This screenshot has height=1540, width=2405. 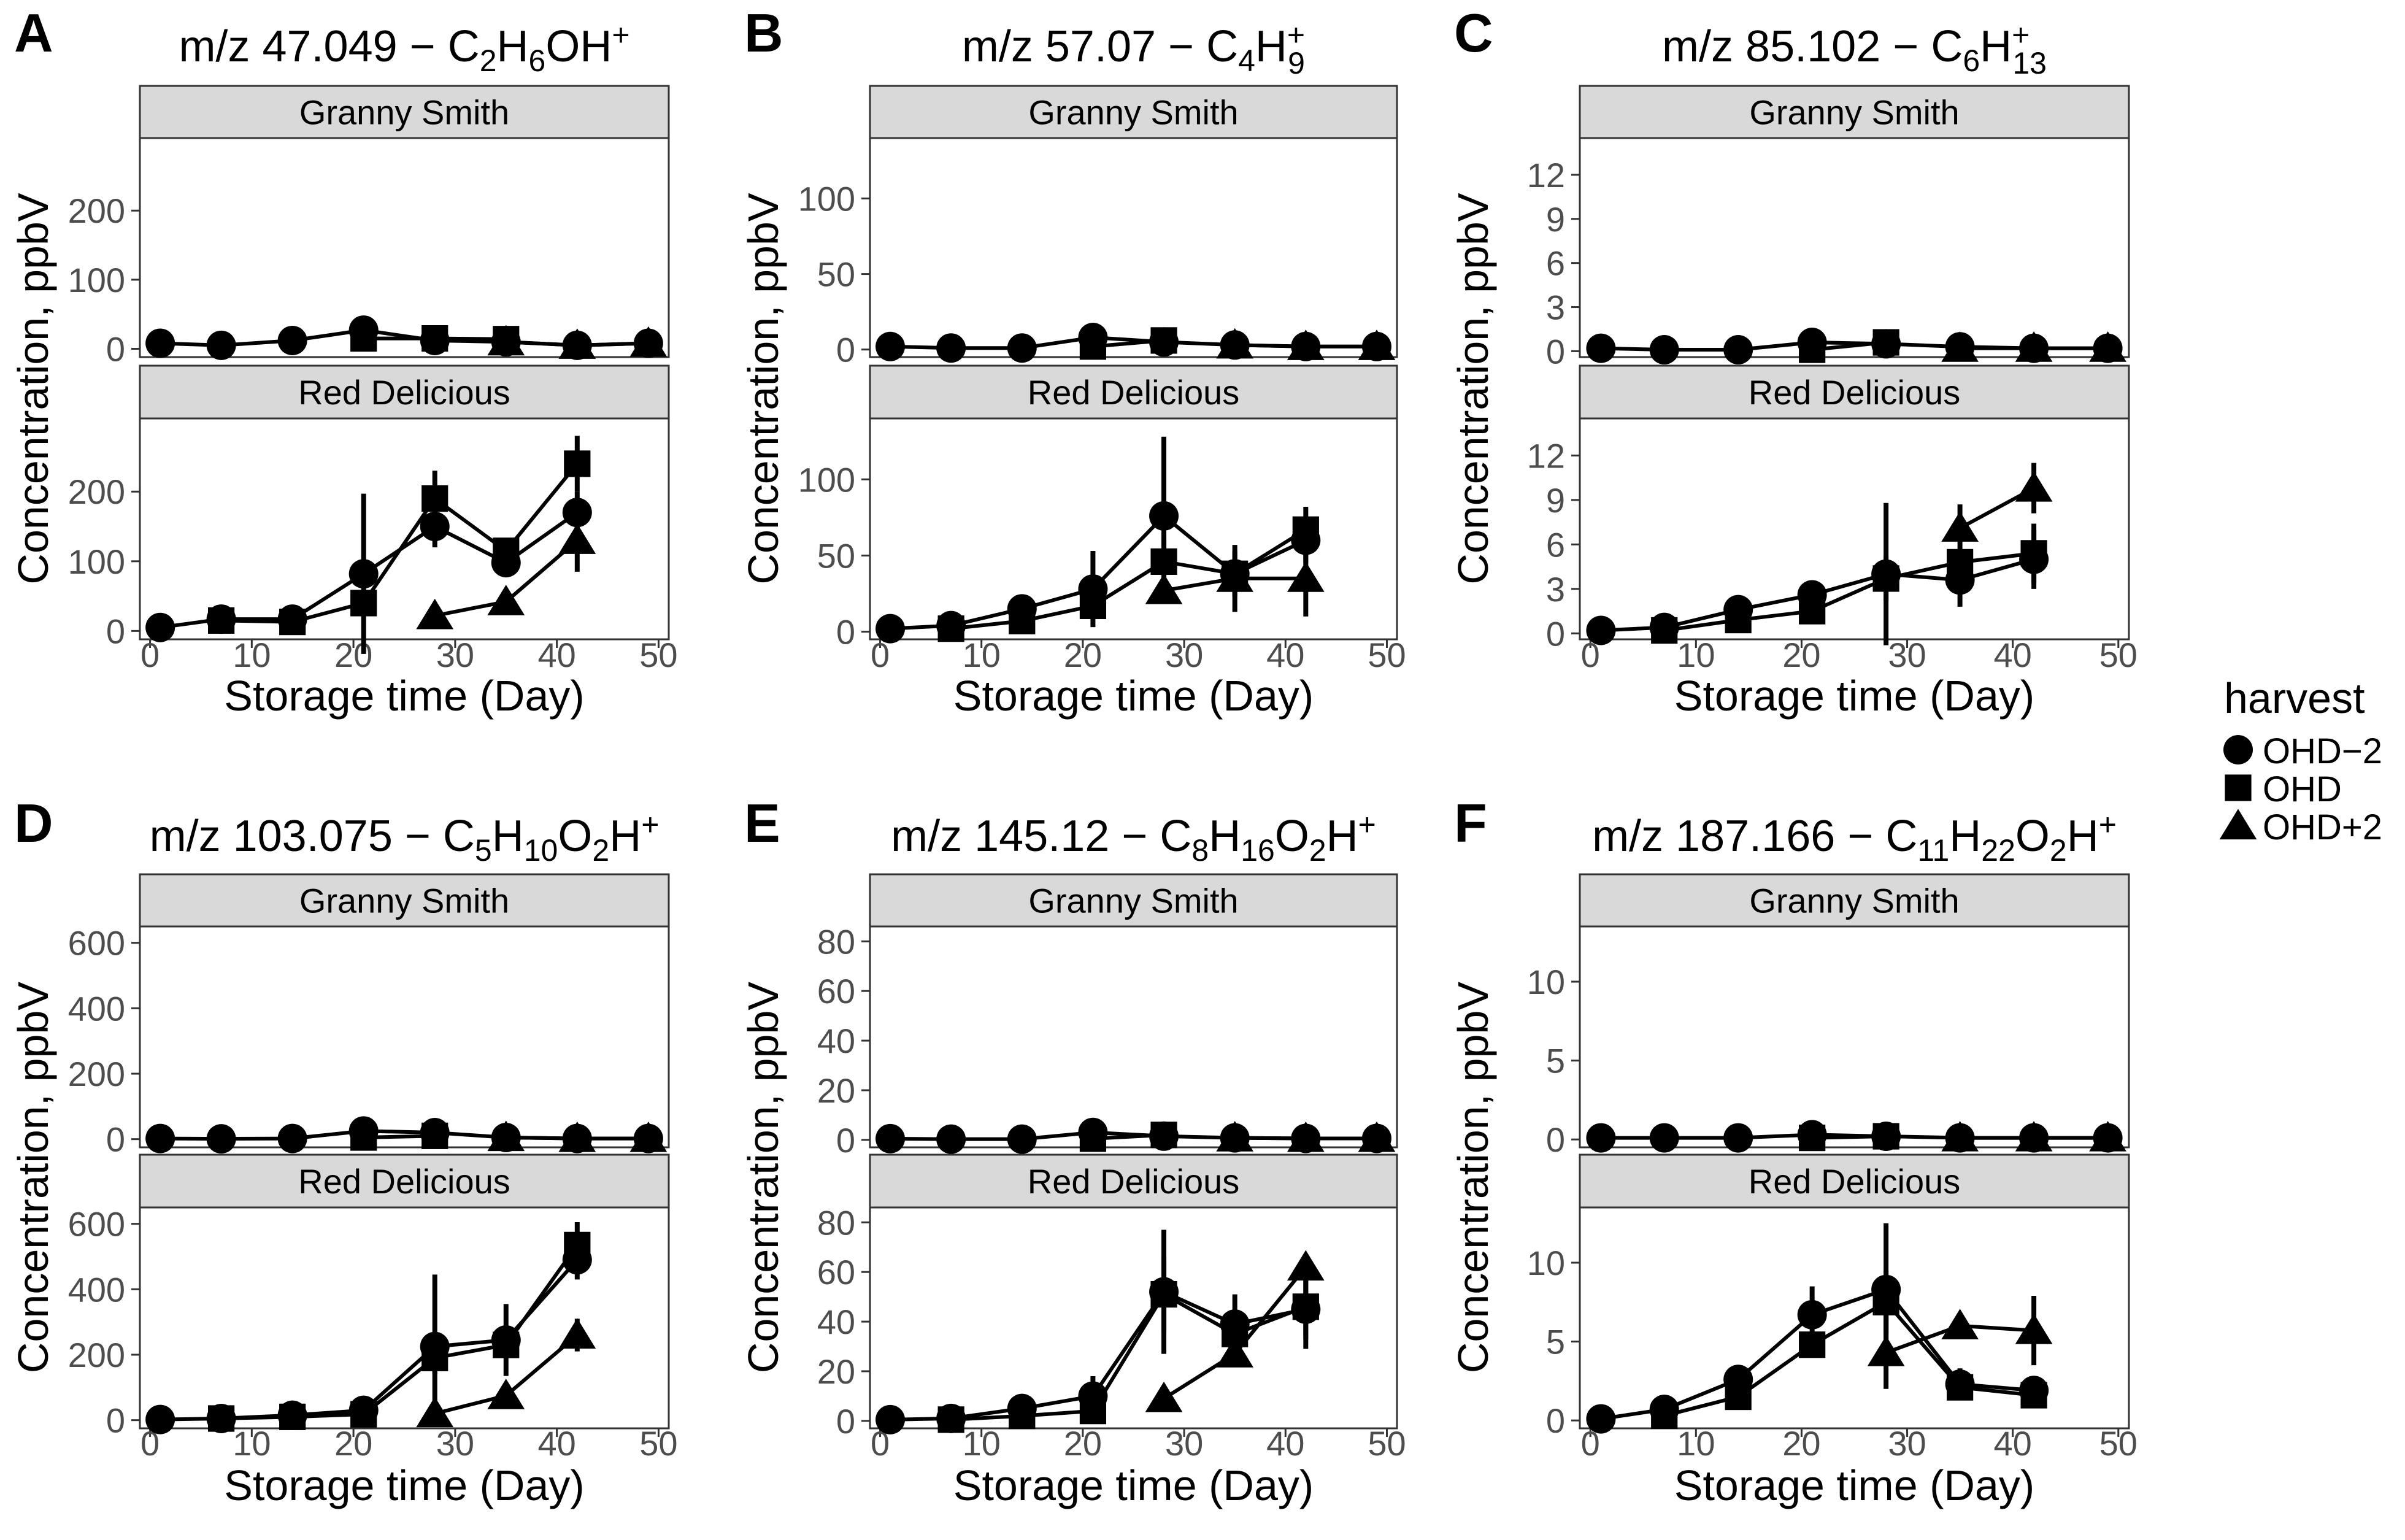 What do you see at coordinates (1296, 63) in the screenshot?
I see `title-formula-sub: 9` at bounding box center [1296, 63].